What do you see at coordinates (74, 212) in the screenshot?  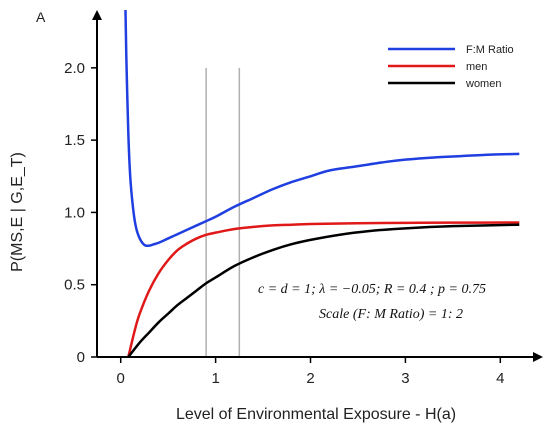 I see `y-tick-label: 1.0` at bounding box center [74, 212].